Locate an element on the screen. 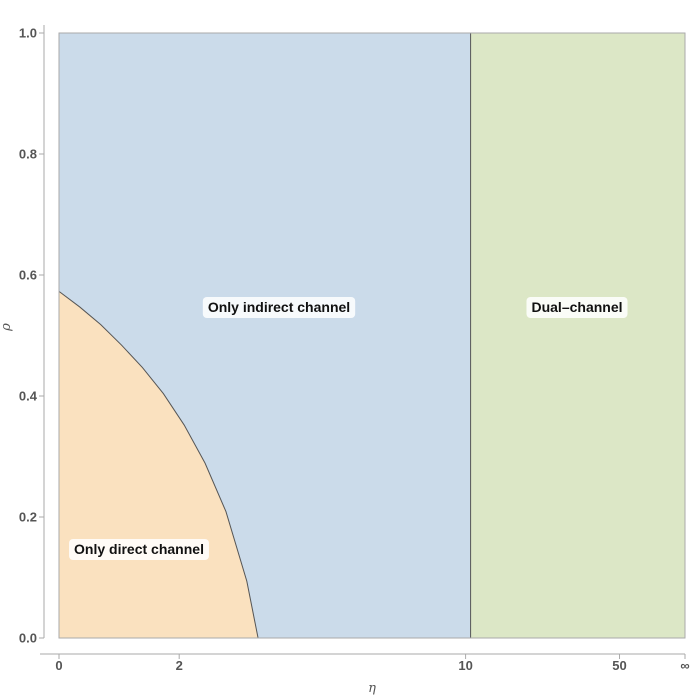 Image resolution: width=699 pixels, height=697 pixels. y-tick-label: 0.0 is located at coordinates (28, 638).